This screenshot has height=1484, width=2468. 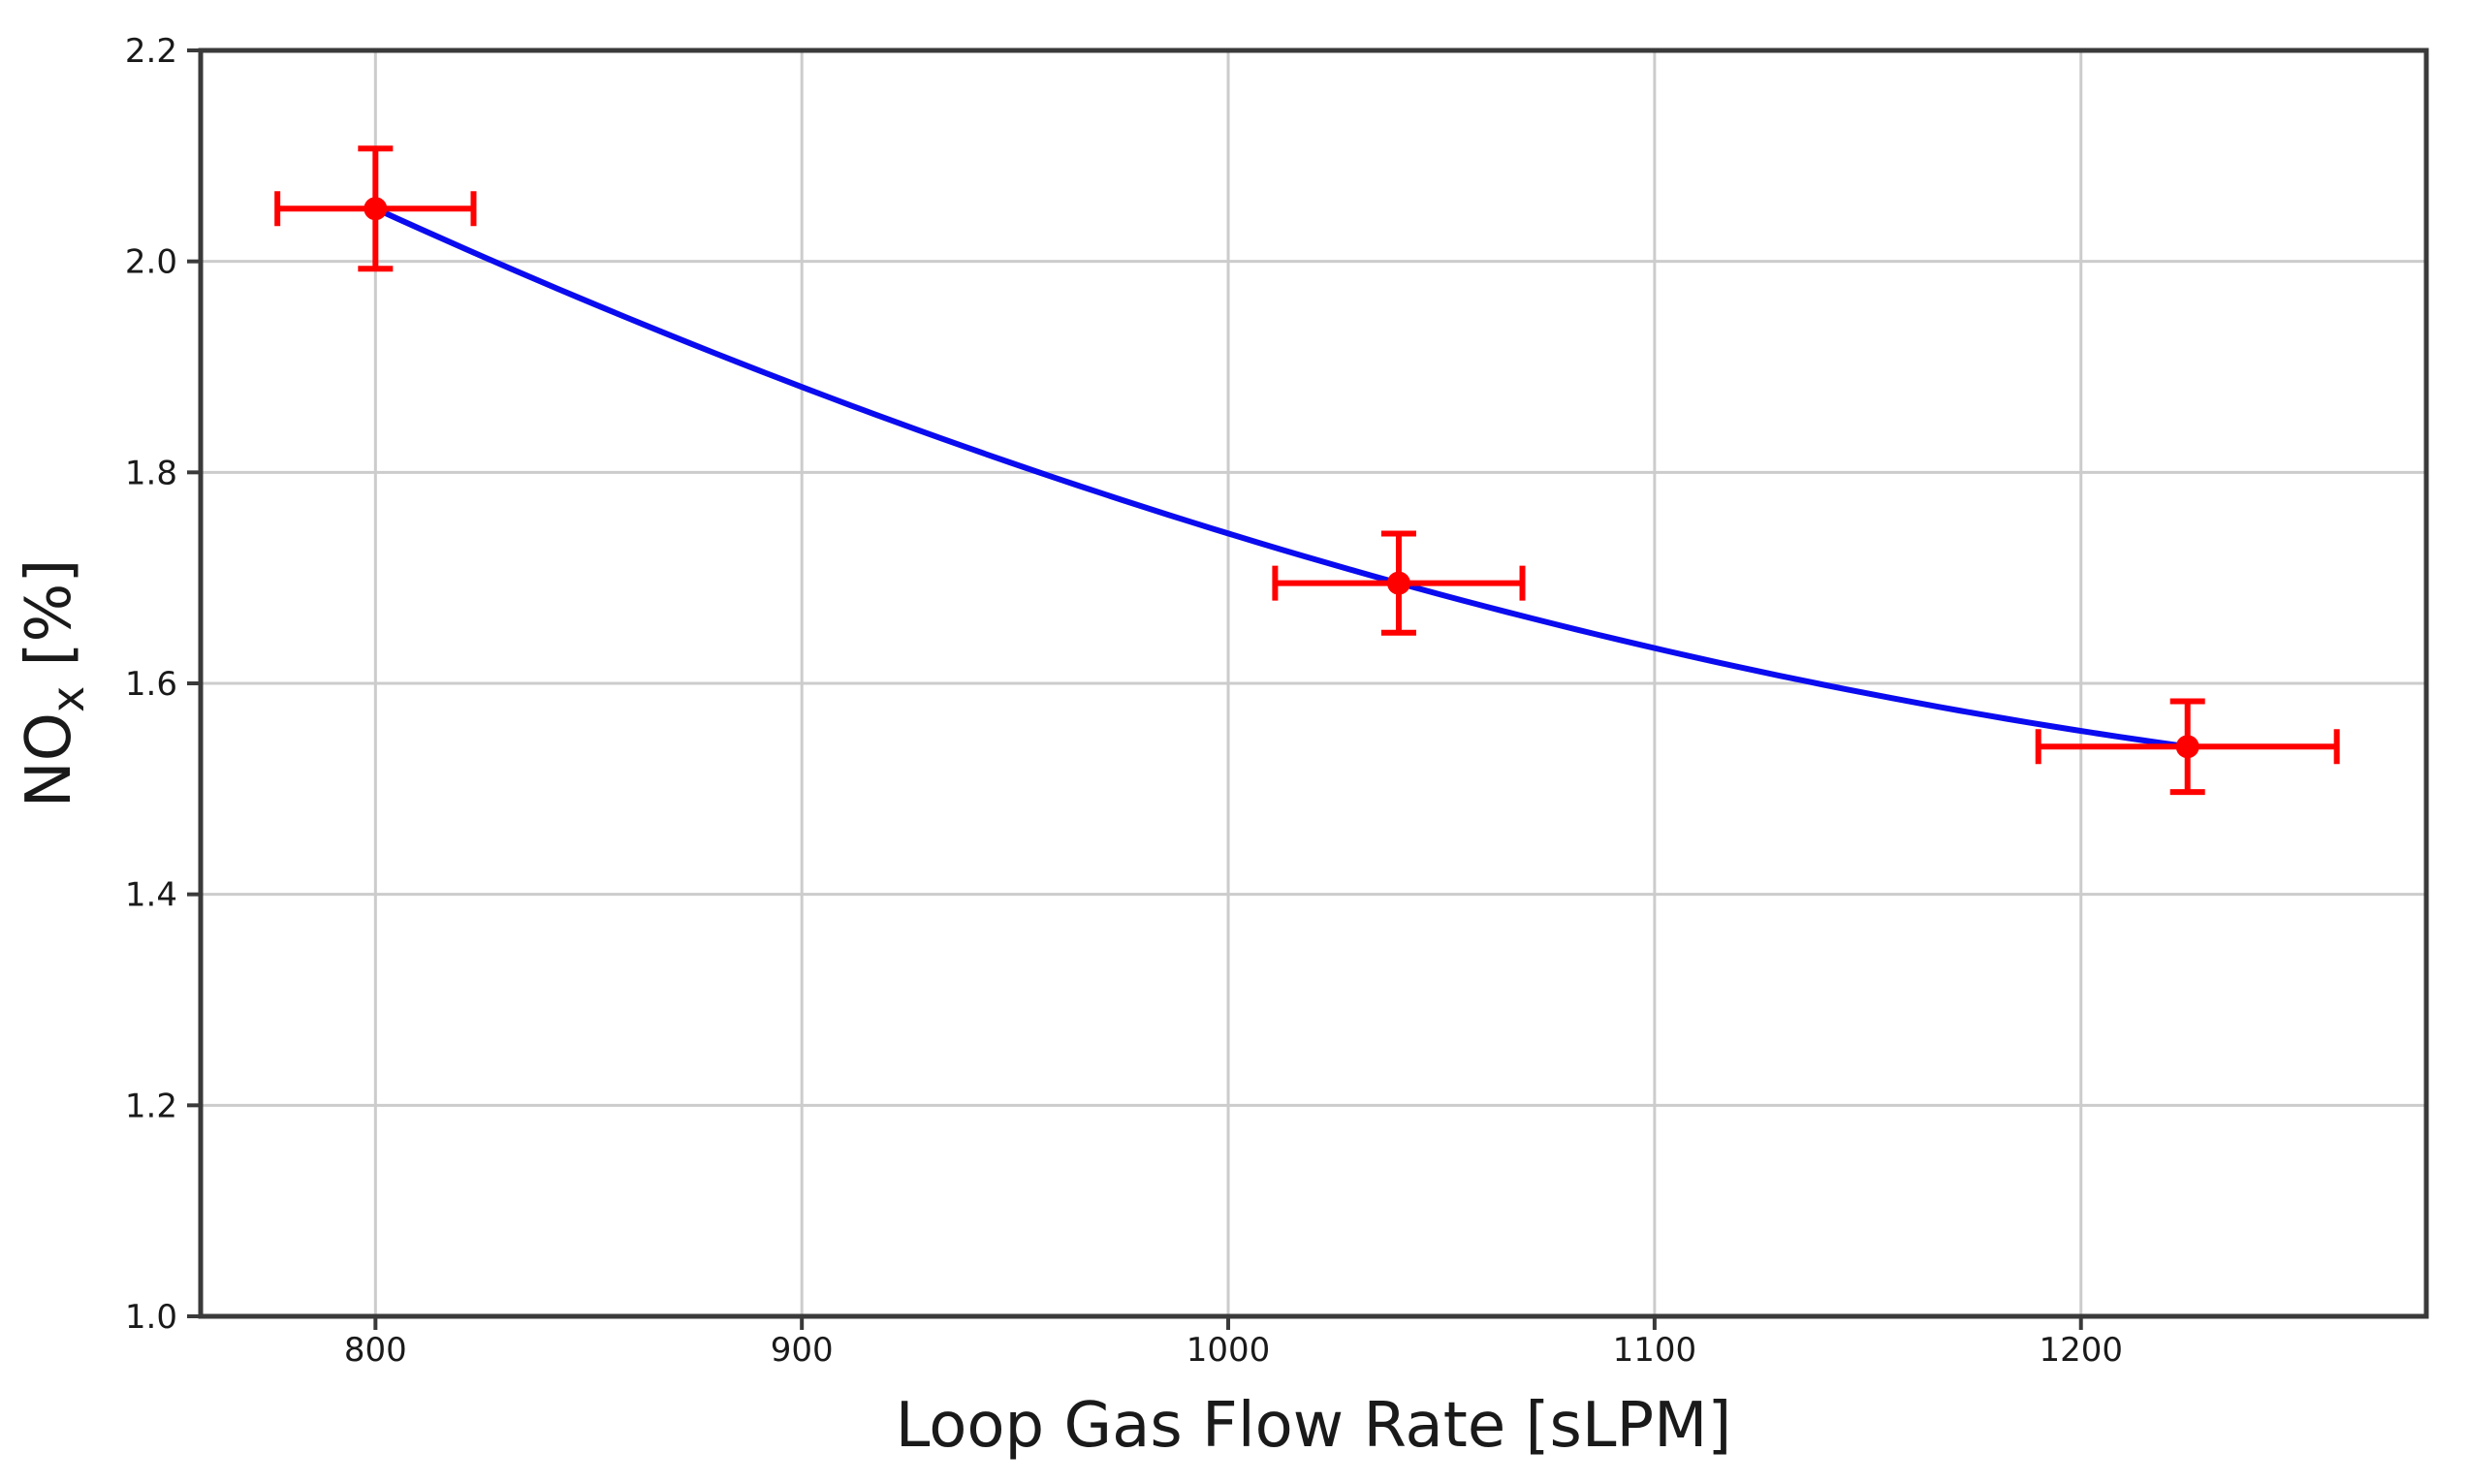 I want to click on x-tick-label: 1100, so click(x=1655, y=1351).